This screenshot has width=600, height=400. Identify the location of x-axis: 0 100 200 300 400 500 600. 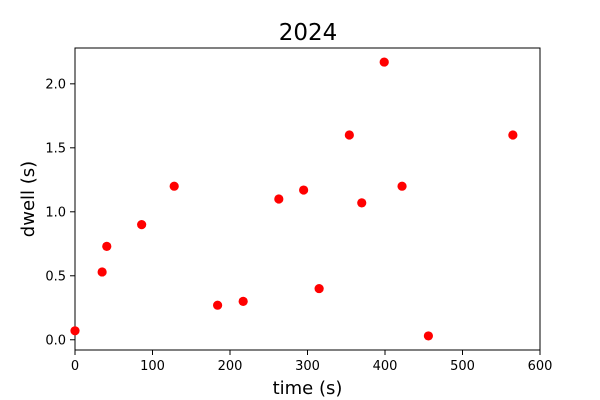
(312, 362).